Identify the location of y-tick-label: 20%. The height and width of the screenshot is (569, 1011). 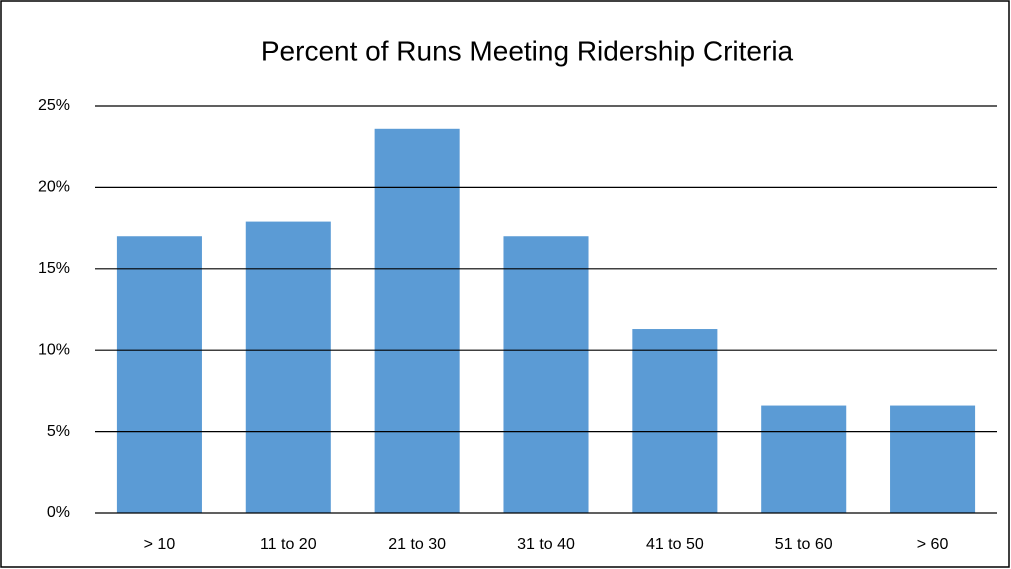
(54, 187).